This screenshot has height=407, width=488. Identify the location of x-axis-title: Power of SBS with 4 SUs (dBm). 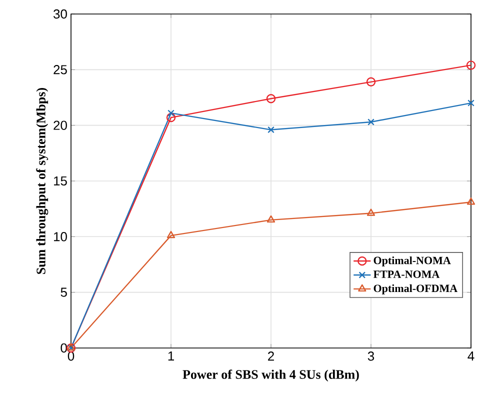
(270, 376).